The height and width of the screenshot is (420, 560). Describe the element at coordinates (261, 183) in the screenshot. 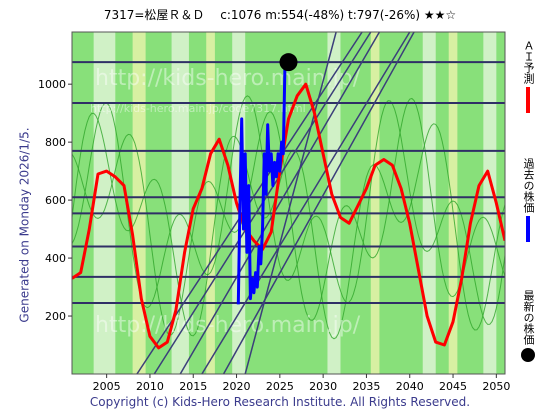

I see `history-line` at that location.